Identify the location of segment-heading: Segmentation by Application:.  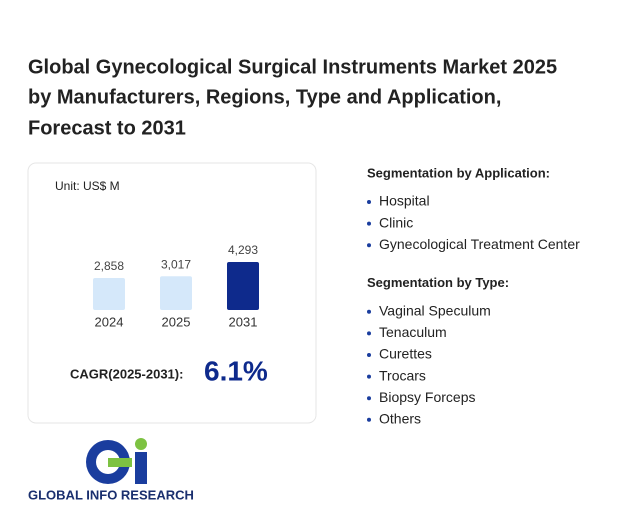
(458, 172).